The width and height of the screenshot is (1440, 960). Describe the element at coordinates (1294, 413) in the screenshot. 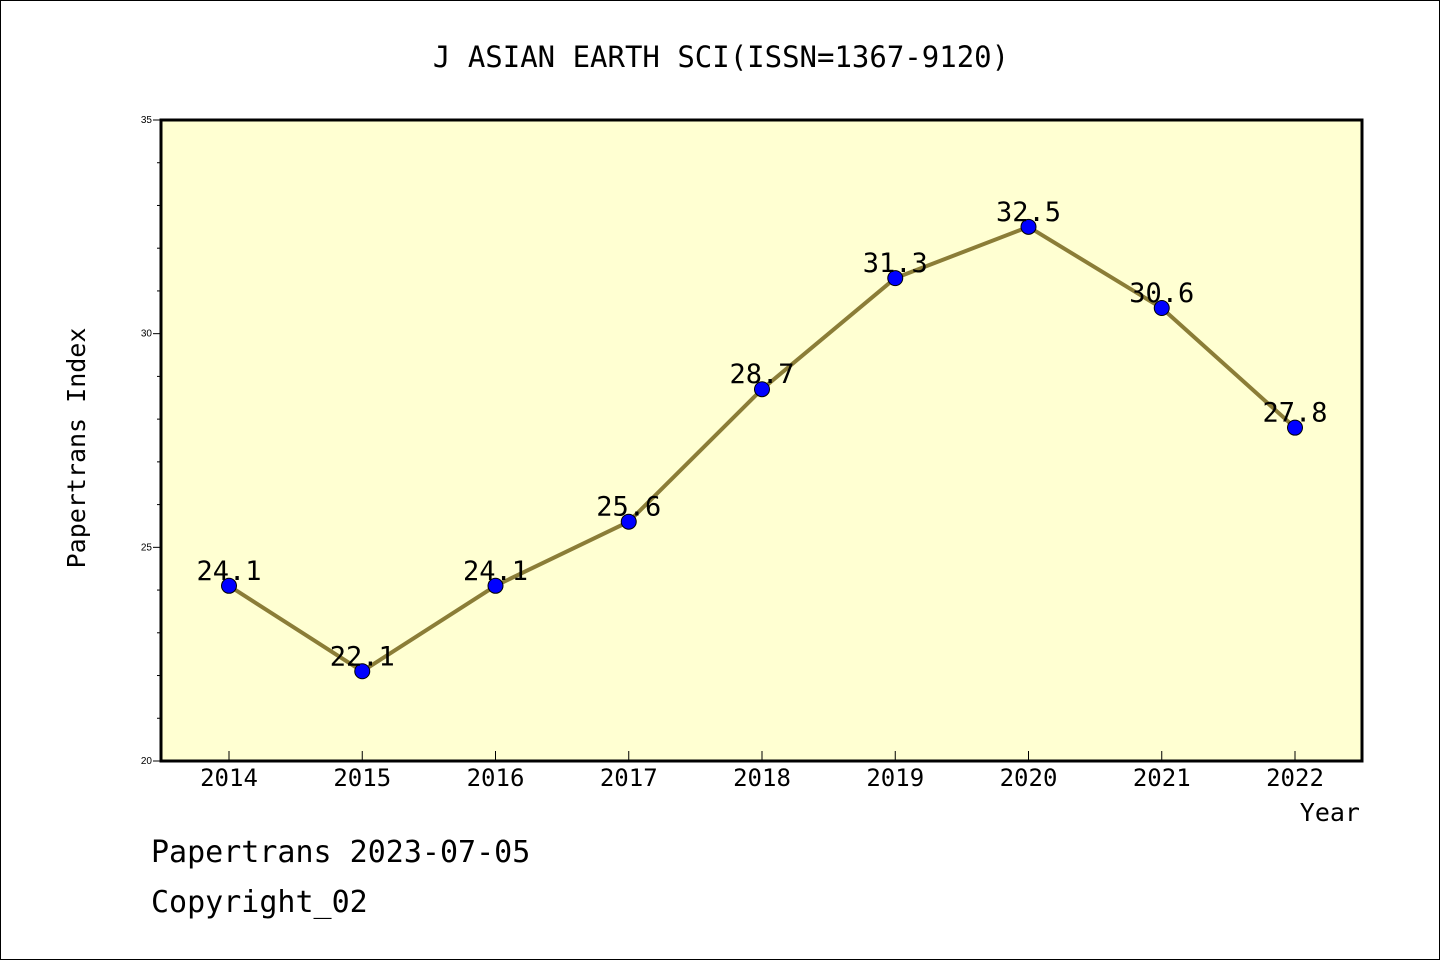

I see `data-label: 27.8` at that location.